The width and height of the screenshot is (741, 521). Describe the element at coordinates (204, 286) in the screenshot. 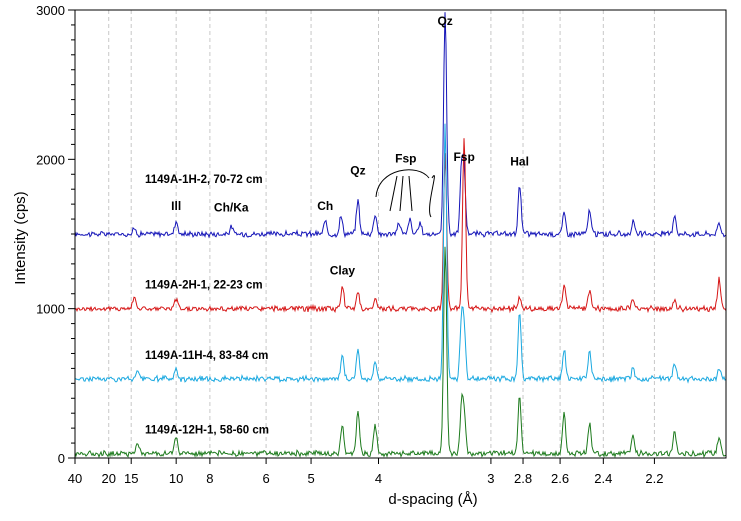

I see `series-label: 1149A-2H-1, 22-23 cm` at that location.